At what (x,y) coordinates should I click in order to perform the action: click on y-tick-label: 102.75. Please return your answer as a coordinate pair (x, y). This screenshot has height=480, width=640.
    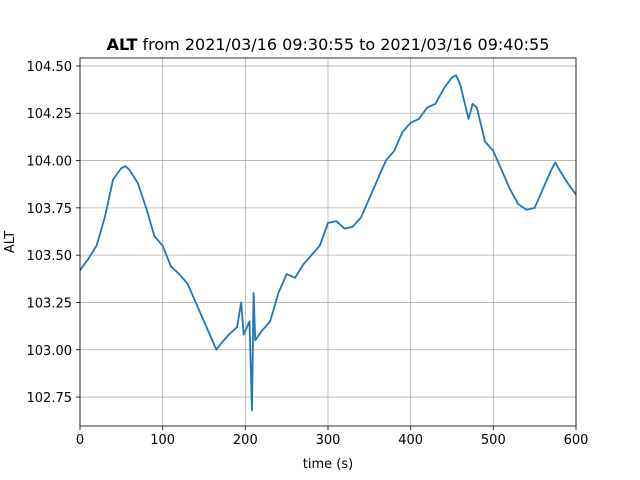
    Looking at the image, I should click on (50, 398).